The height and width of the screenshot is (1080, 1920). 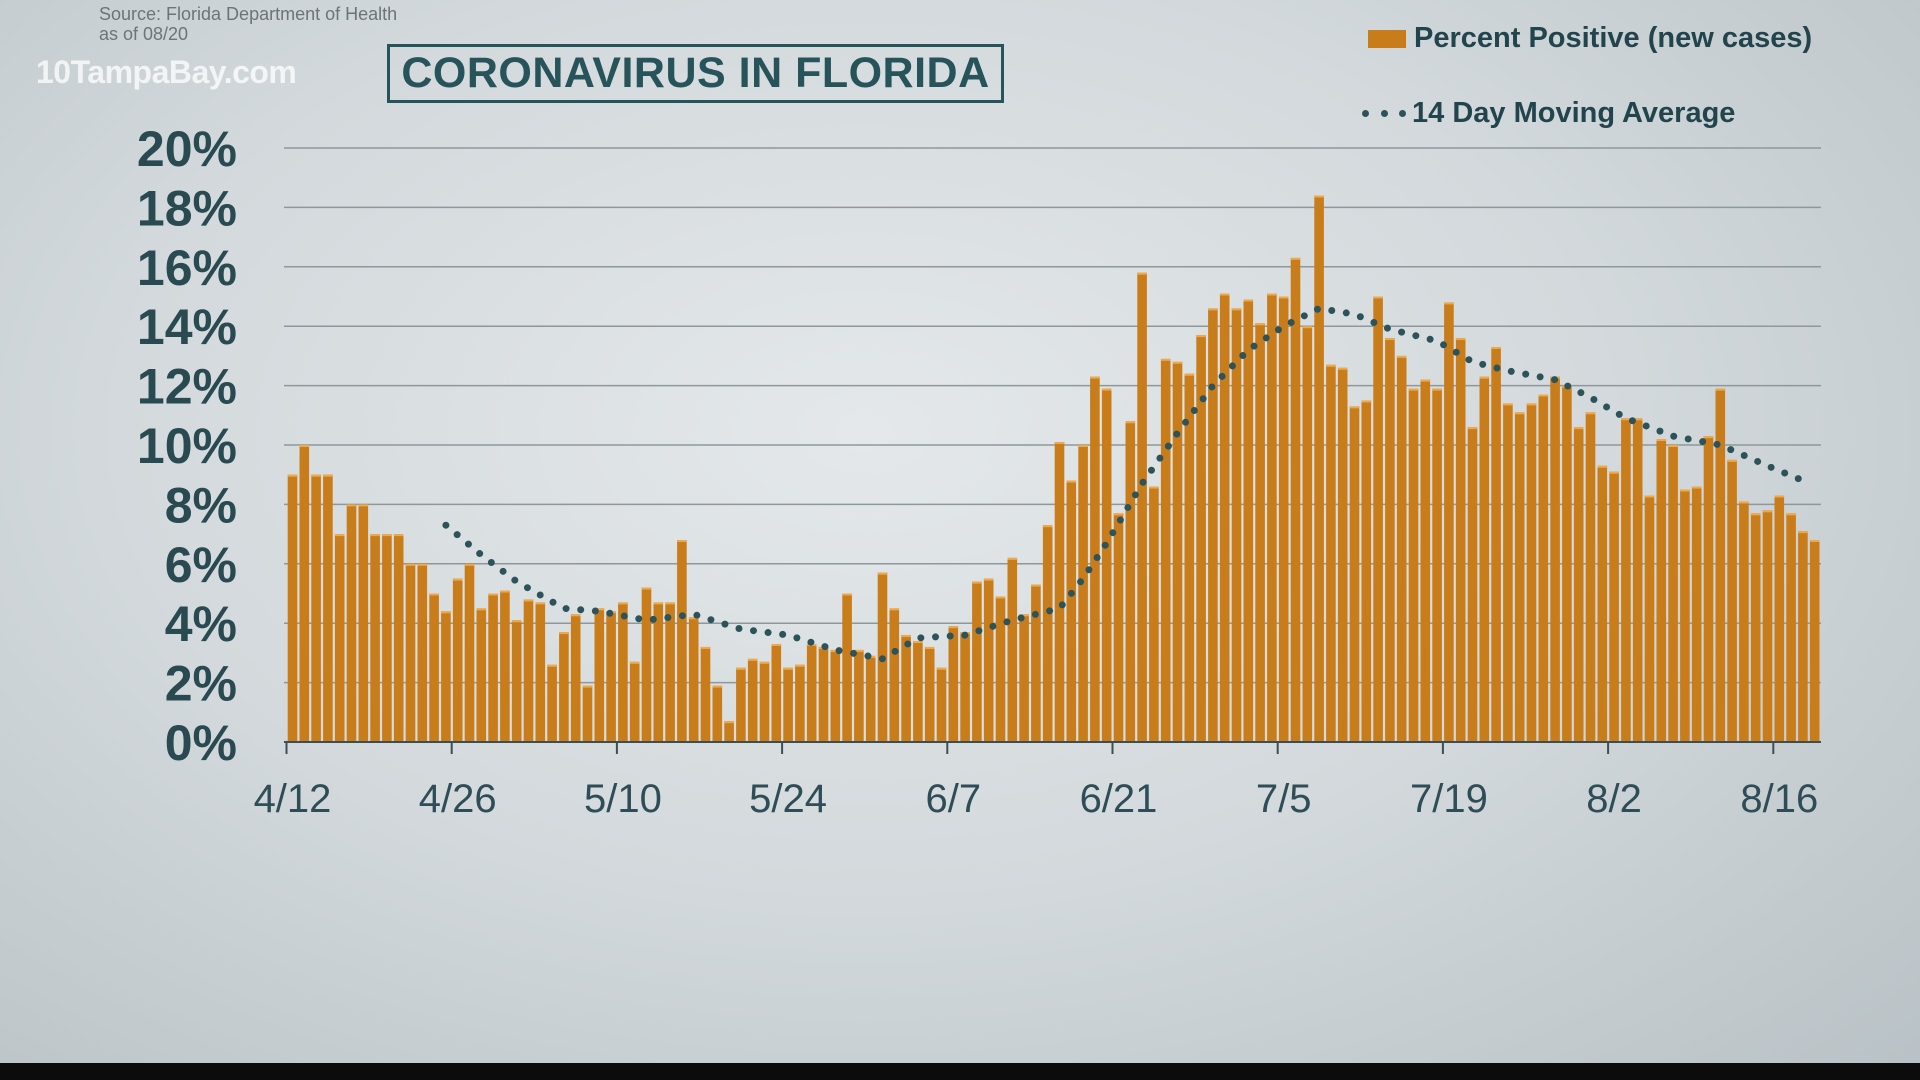 I want to click on source-text: Source: Florida Department of Health, so click(x=248, y=14).